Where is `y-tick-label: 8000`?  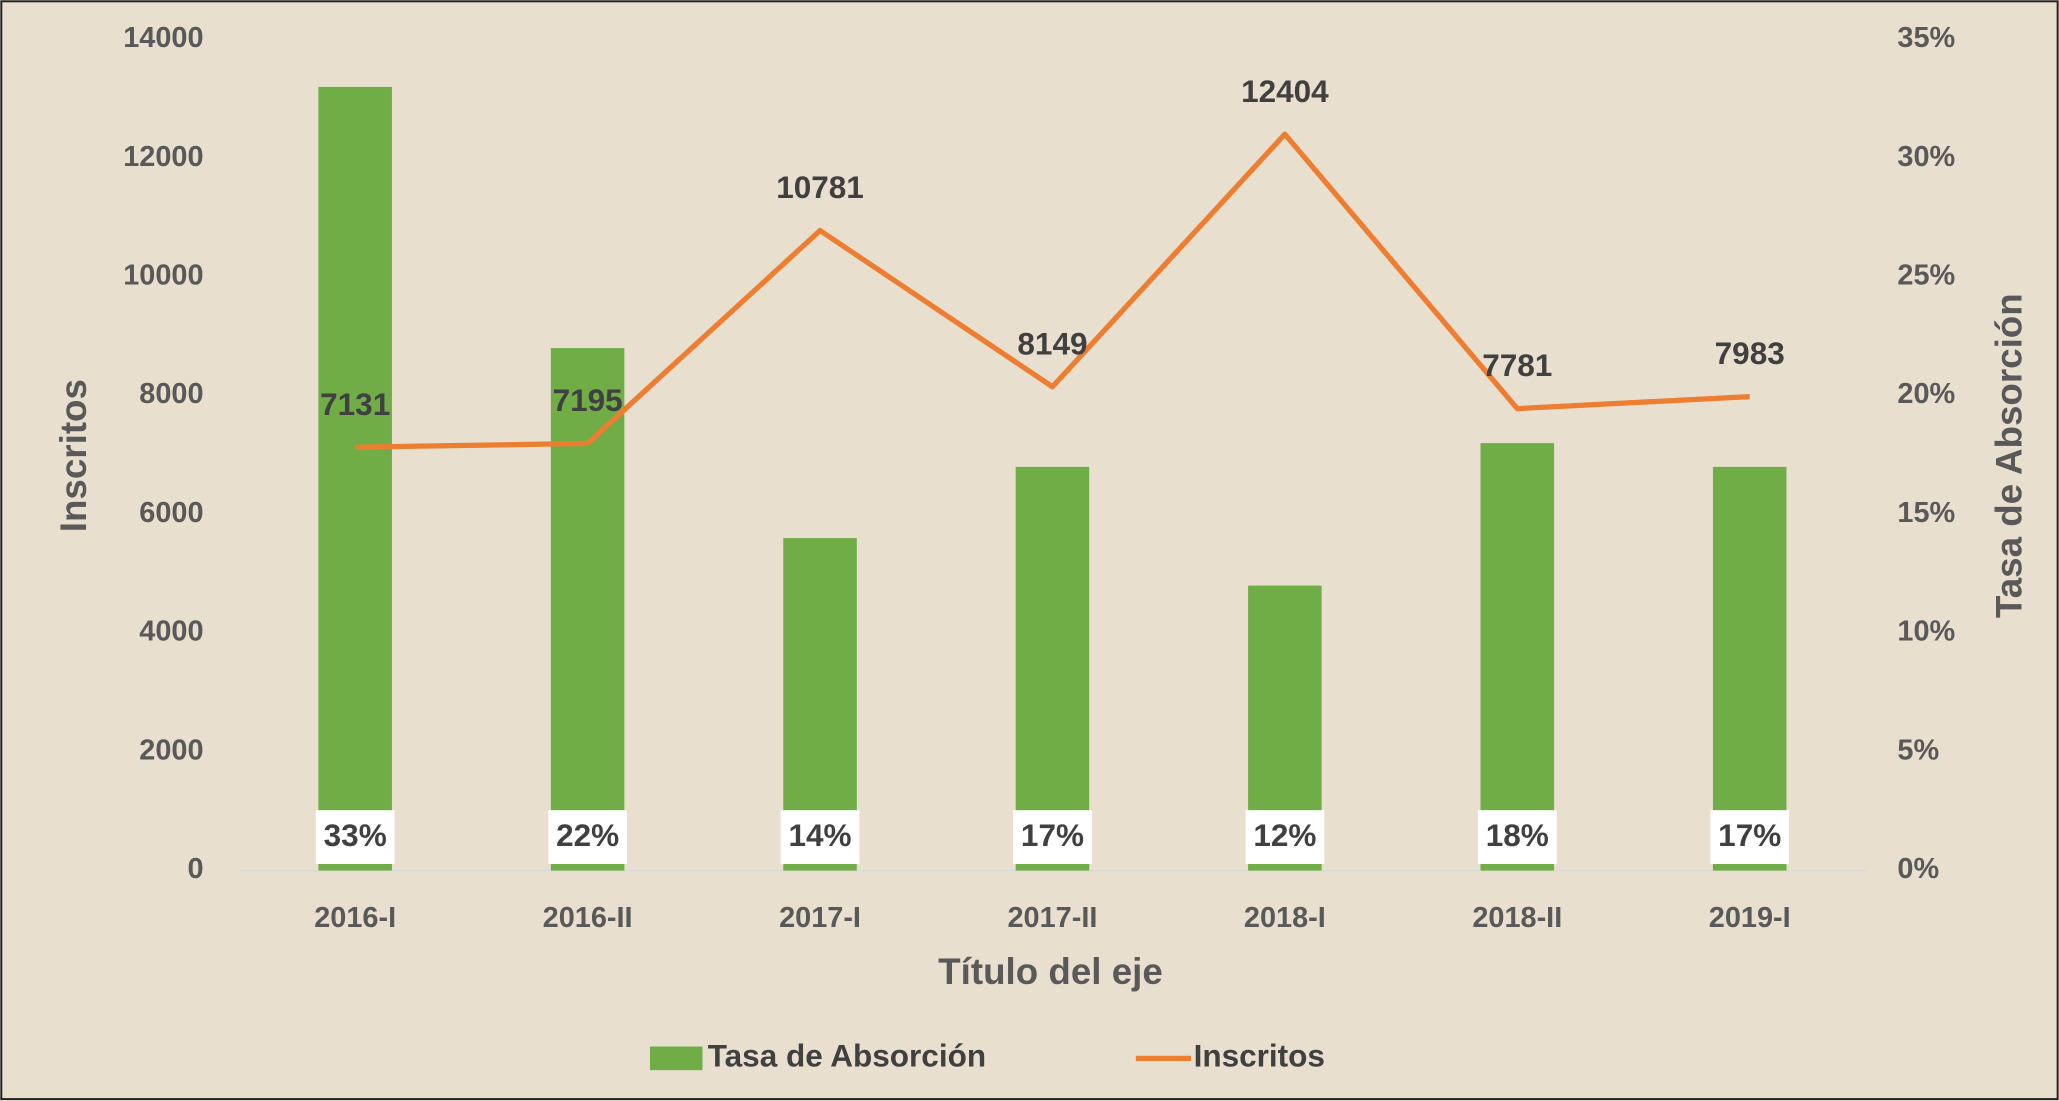
y-tick-label: 8000 is located at coordinates (171, 394).